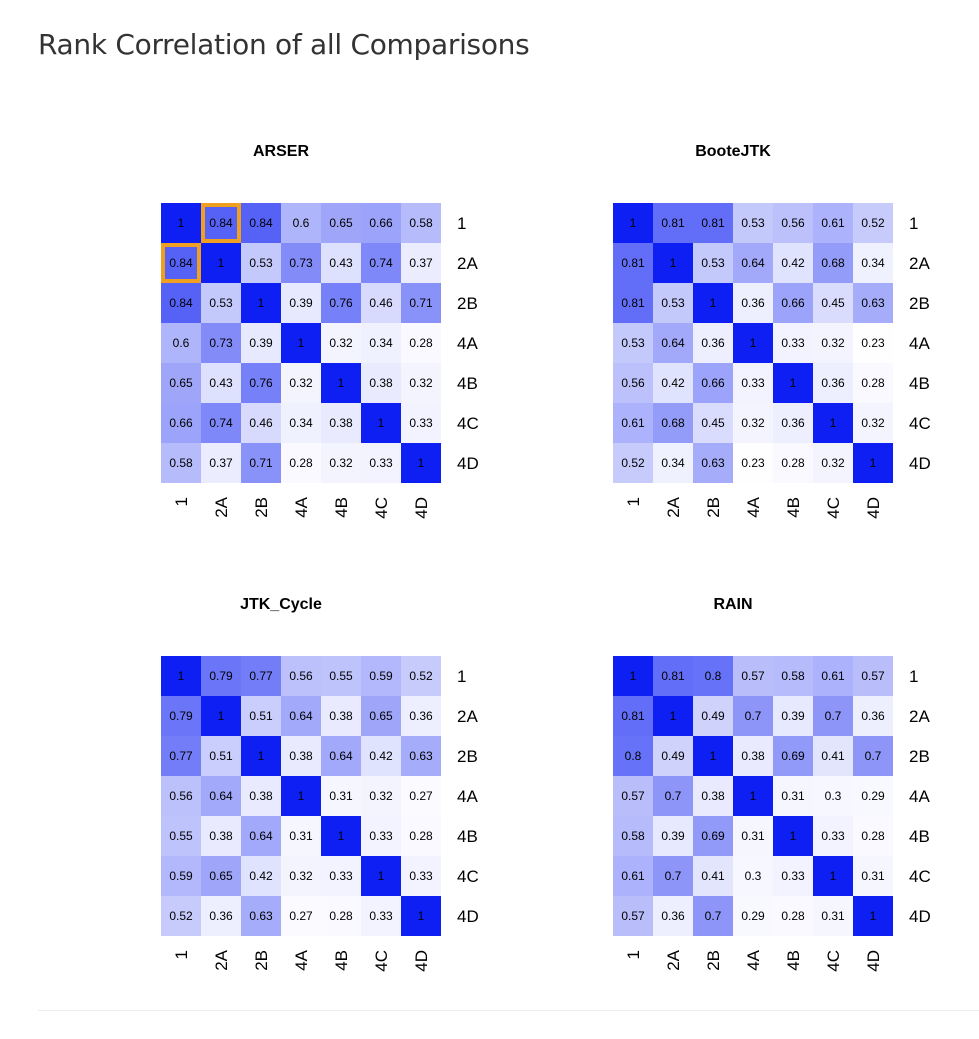 The width and height of the screenshot is (979, 1039). What do you see at coordinates (793, 303) in the screenshot?
I see `cell-value-label: 0.66` at bounding box center [793, 303].